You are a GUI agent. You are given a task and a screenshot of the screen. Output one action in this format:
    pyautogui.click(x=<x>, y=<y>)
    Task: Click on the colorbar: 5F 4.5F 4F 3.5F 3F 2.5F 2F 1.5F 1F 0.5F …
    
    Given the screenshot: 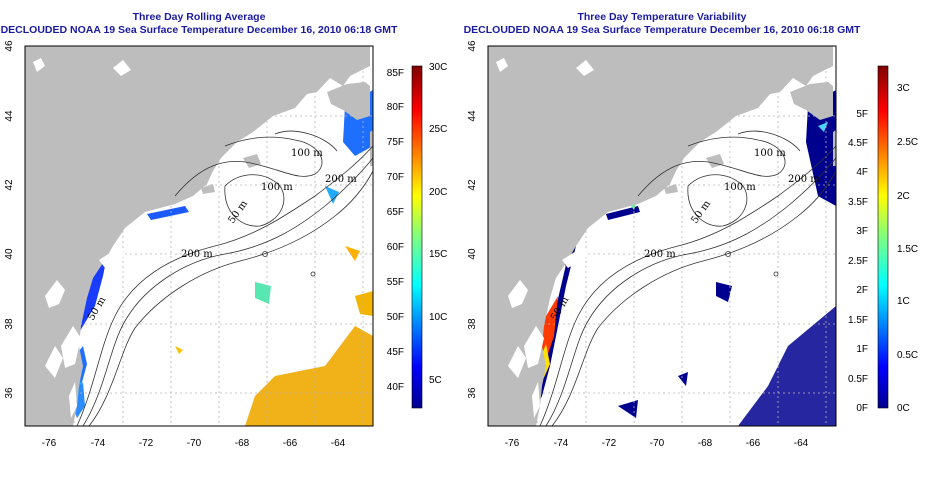 What is the action you would take?
    pyautogui.click(x=883, y=239)
    